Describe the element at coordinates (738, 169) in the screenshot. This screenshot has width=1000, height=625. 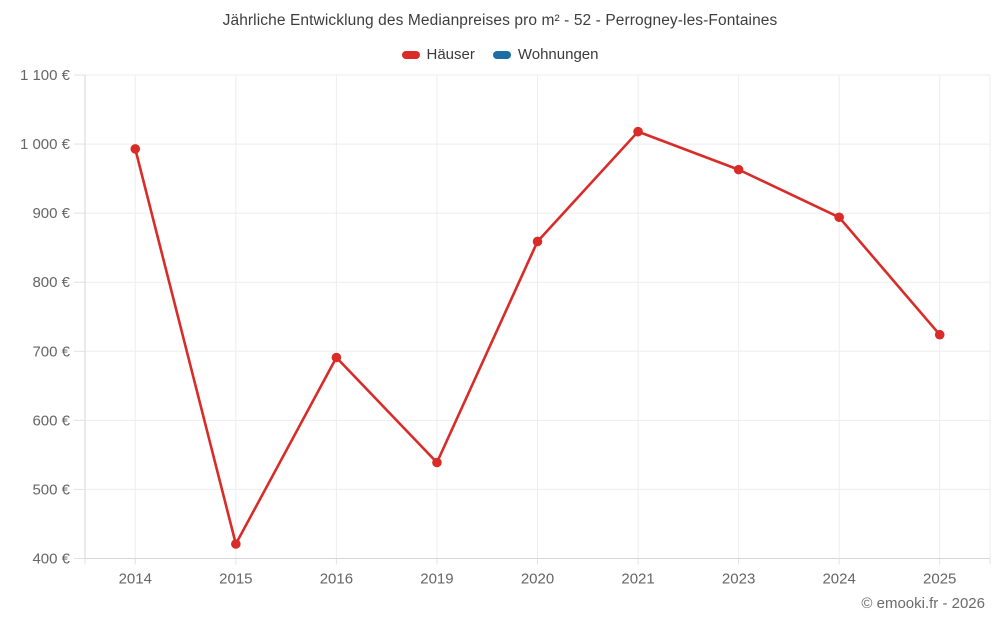
I see `data-point-häuser-2023` at that location.